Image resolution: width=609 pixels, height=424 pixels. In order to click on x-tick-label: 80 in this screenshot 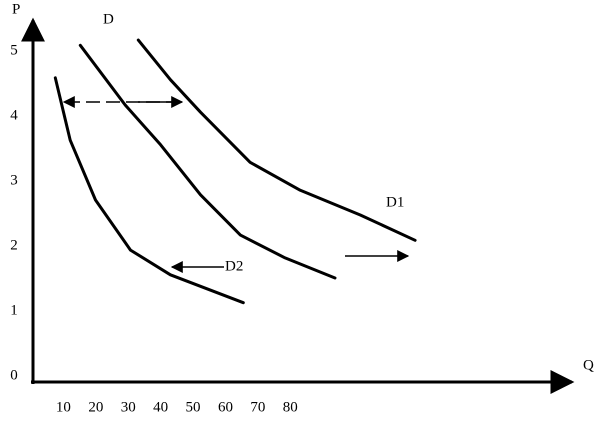, I will do `click(290, 407)`.